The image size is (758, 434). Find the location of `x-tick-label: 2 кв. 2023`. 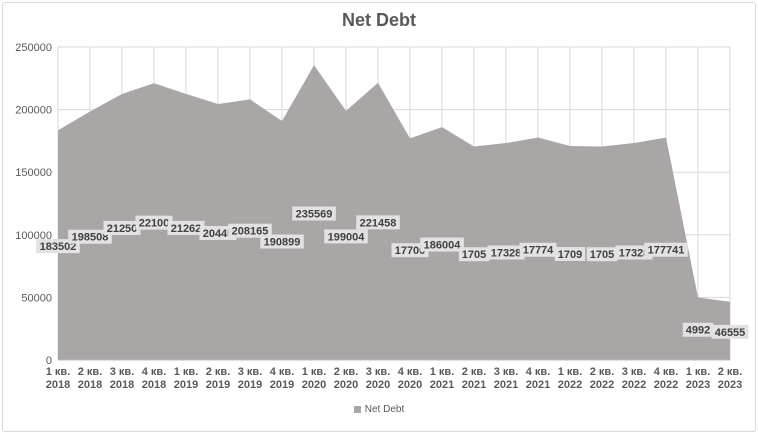

x-tick-label: 2 кв. 2023 is located at coordinates (730, 378).